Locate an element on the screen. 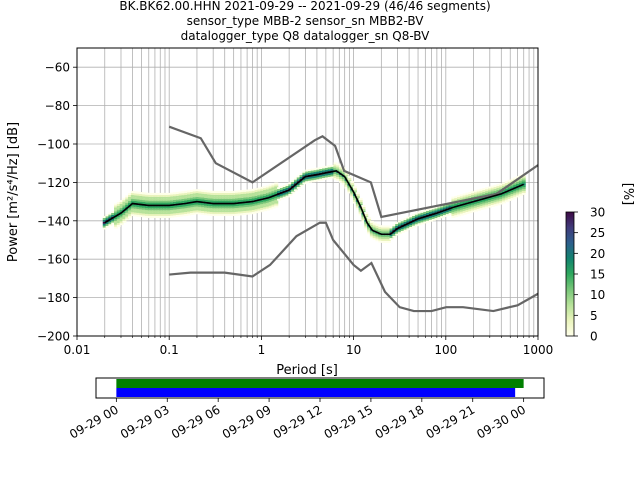 This screenshot has height=480, width=640. timeline-tick-label: 09-29 12 is located at coordinates (298, 421).